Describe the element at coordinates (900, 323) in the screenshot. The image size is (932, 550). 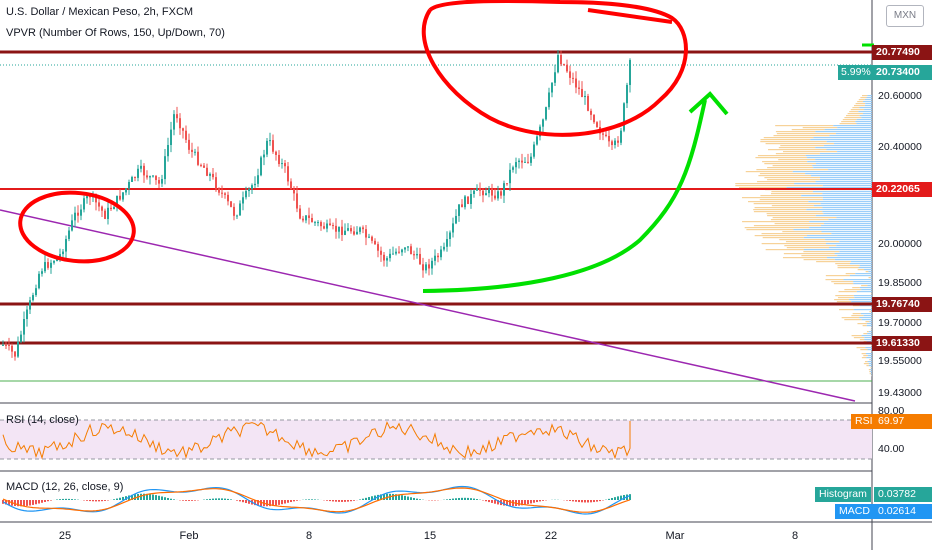
I see `price-axis-label: 19.70000` at that location.